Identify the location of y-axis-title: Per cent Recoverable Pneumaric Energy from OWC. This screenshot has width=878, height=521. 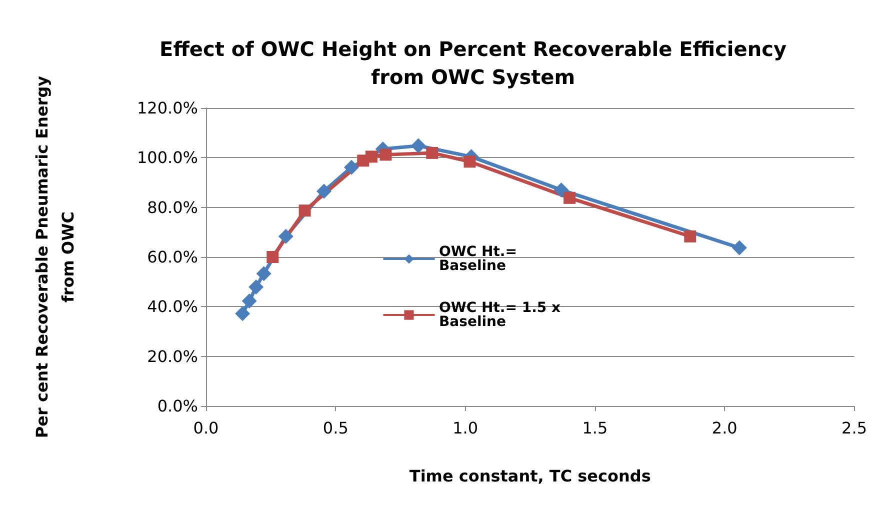
(55, 256).